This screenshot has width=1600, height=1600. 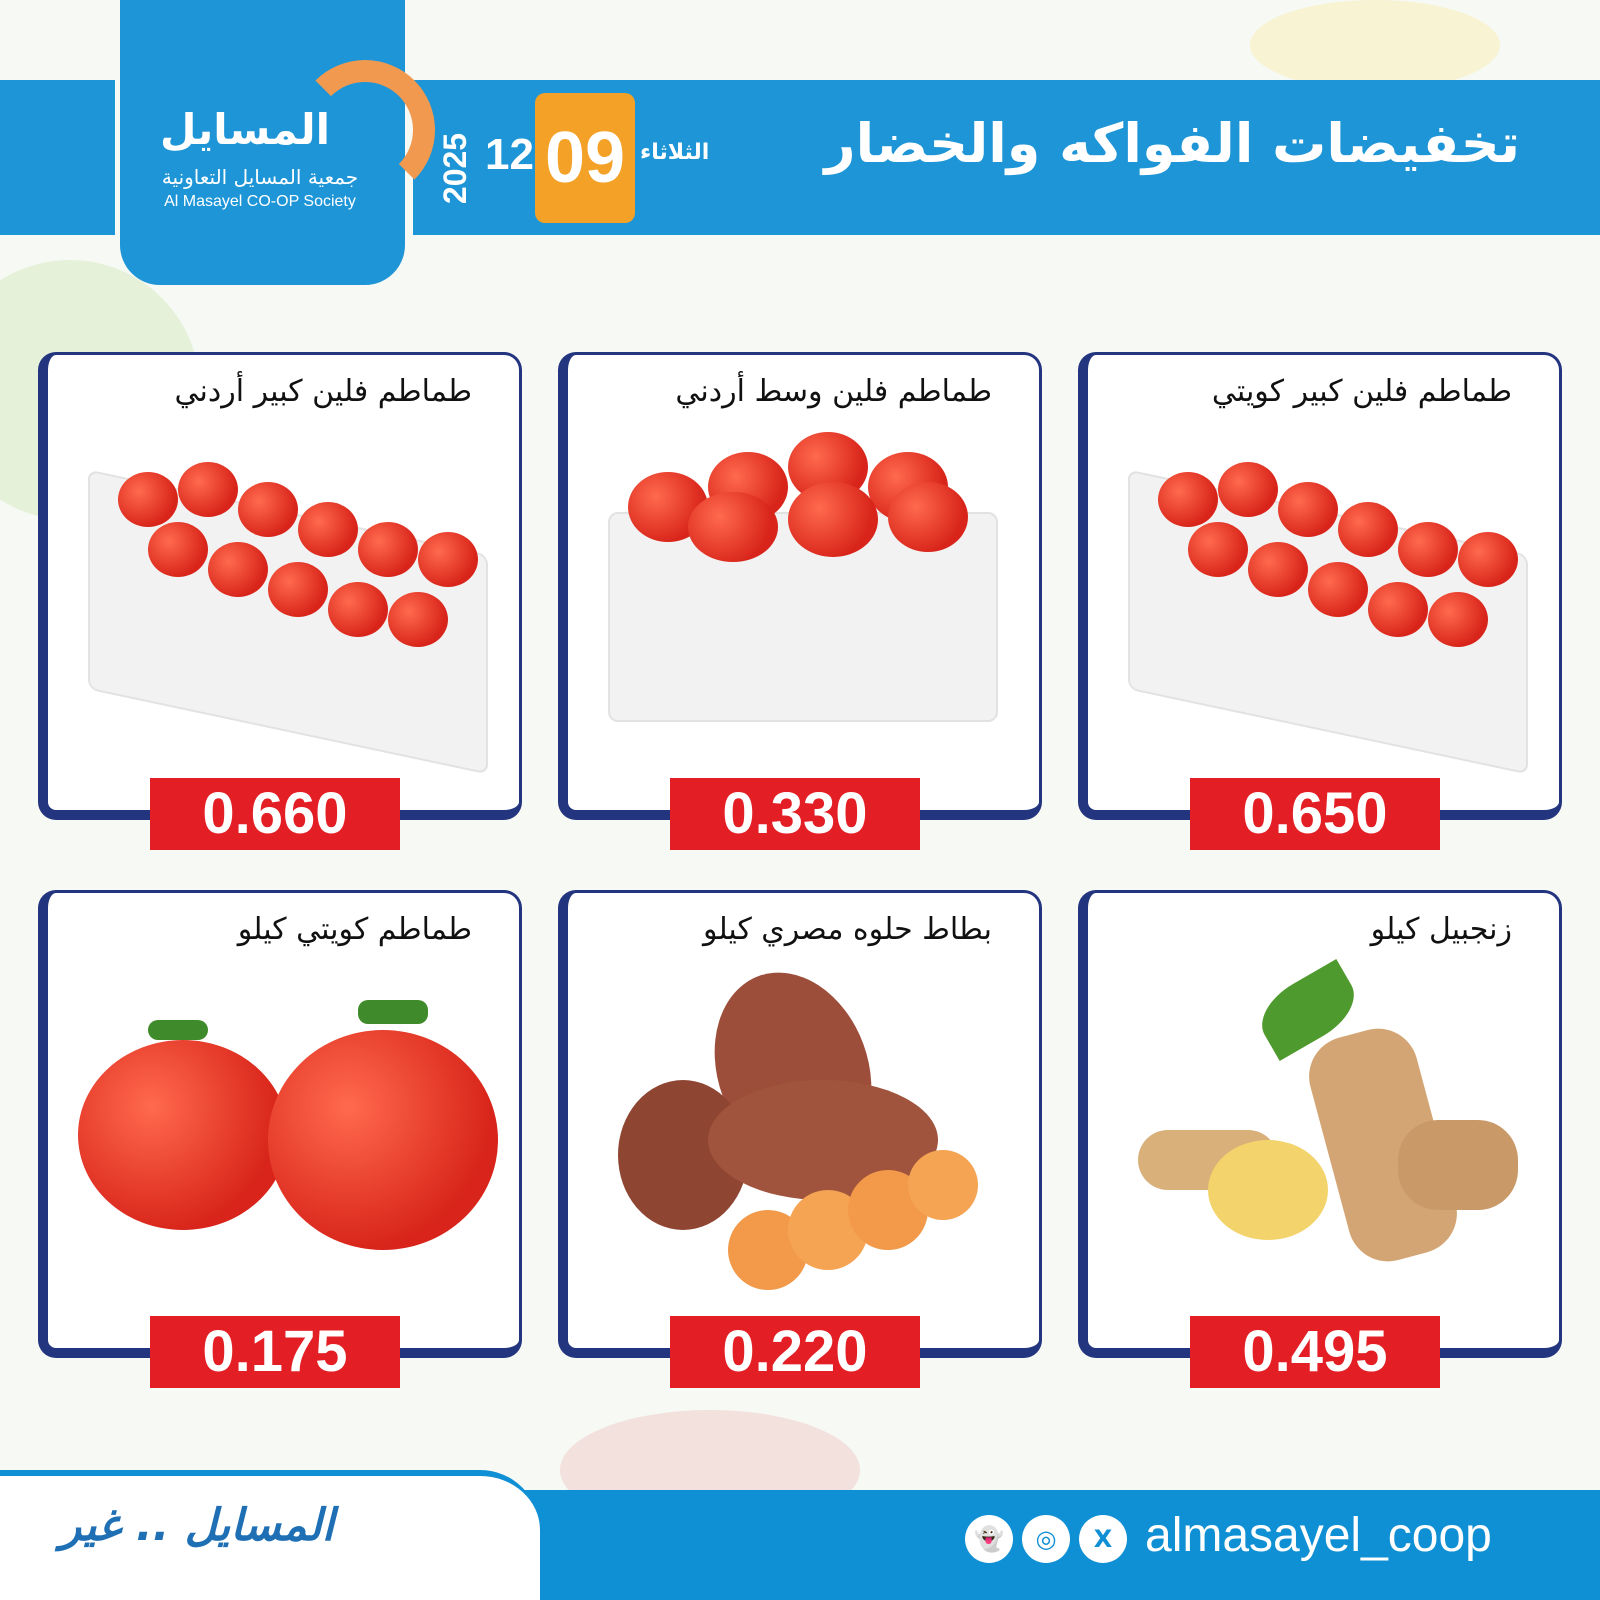 I want to click on logo-subtitle-ar: جمعية المسايل التعاونية, so click(x=260, y=177).